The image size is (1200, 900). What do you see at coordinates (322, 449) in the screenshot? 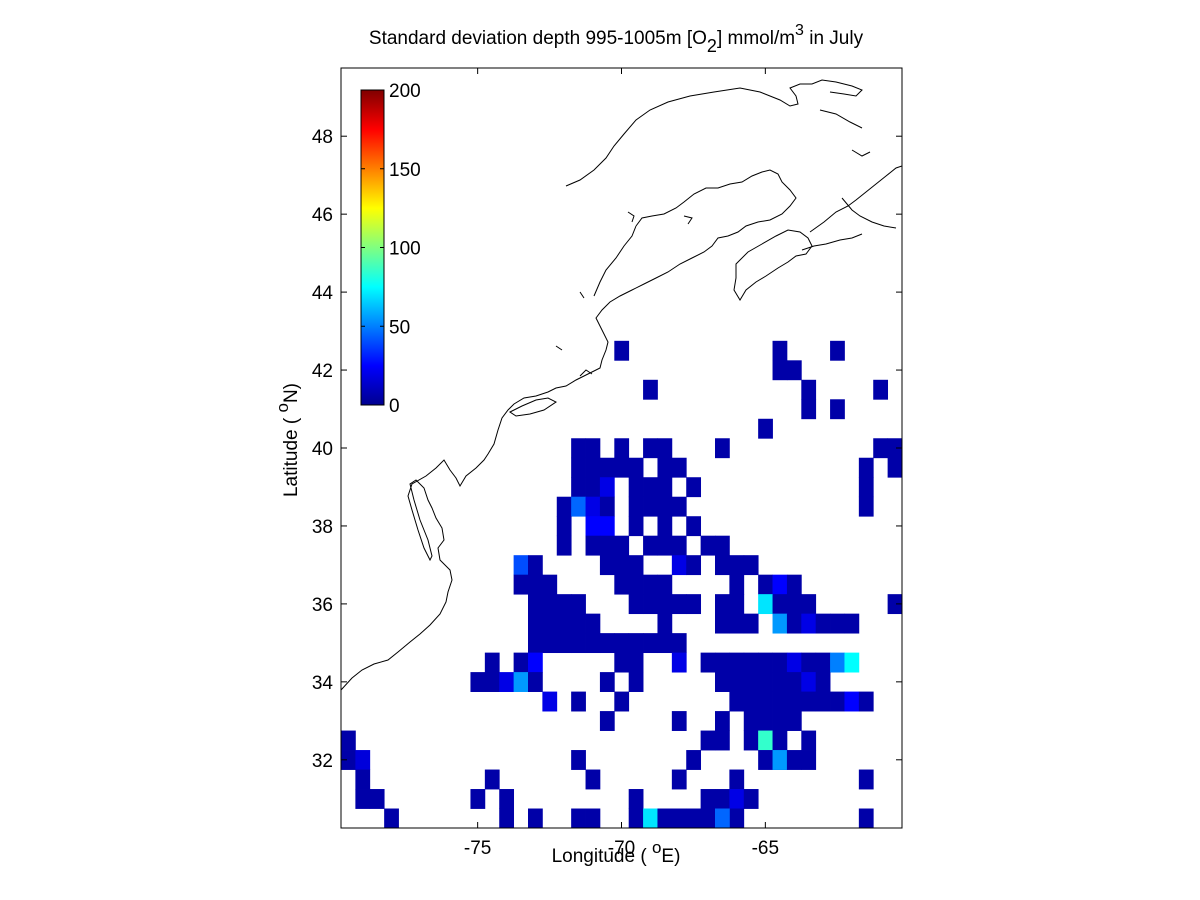
I see `y-tick-label: 40` at bounding box center [322, 449].